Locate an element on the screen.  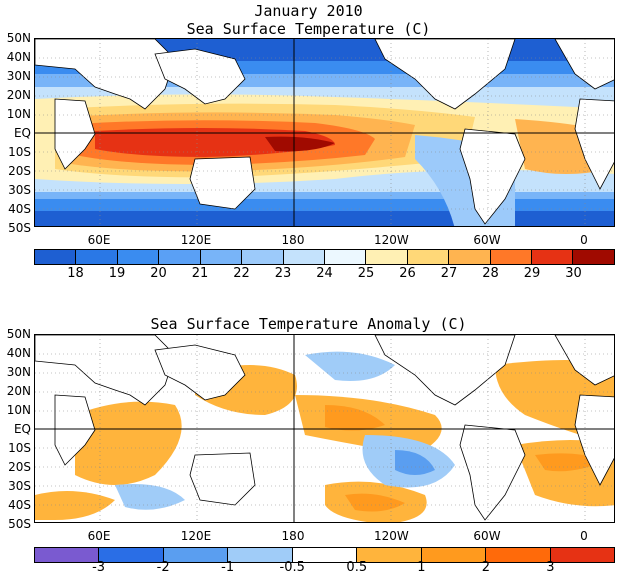
anom-title: Sea Surface Temperature Anomaly (C) is located at coordinates (308, 324).